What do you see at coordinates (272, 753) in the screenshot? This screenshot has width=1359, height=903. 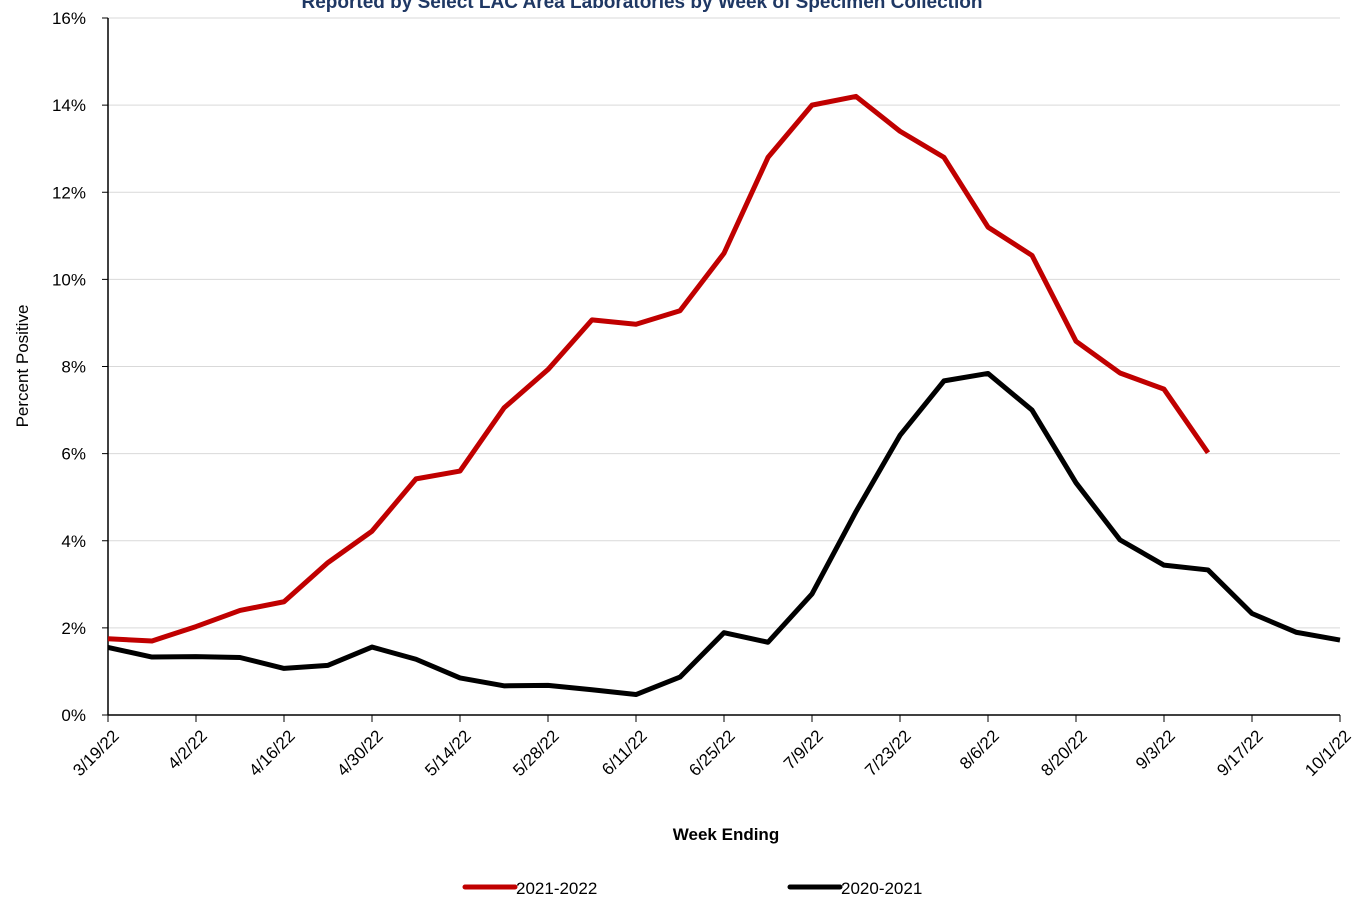 I see `x-tick-label: 4/16/22` at bounding box center [272, 753].